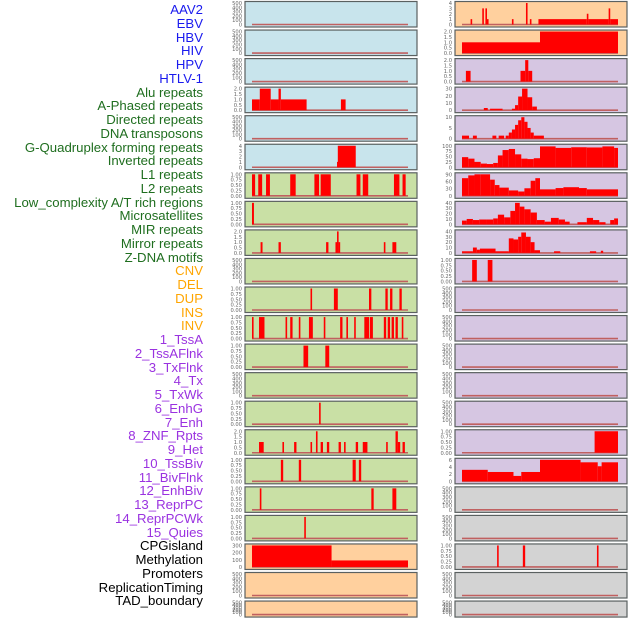 Image resolution: width=630 pixels, height=630 pixels. Describe the element at coordinates (183, 422) in the screenshot. I see `track-label: 7_Enh` at that location.